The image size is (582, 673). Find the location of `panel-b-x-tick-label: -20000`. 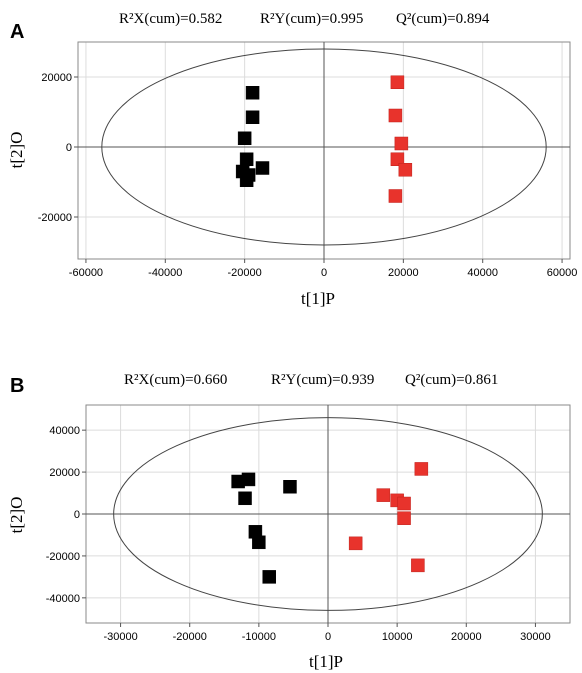

panel-b-x-tick-label: -20000 is located at coordinates (190, 637).